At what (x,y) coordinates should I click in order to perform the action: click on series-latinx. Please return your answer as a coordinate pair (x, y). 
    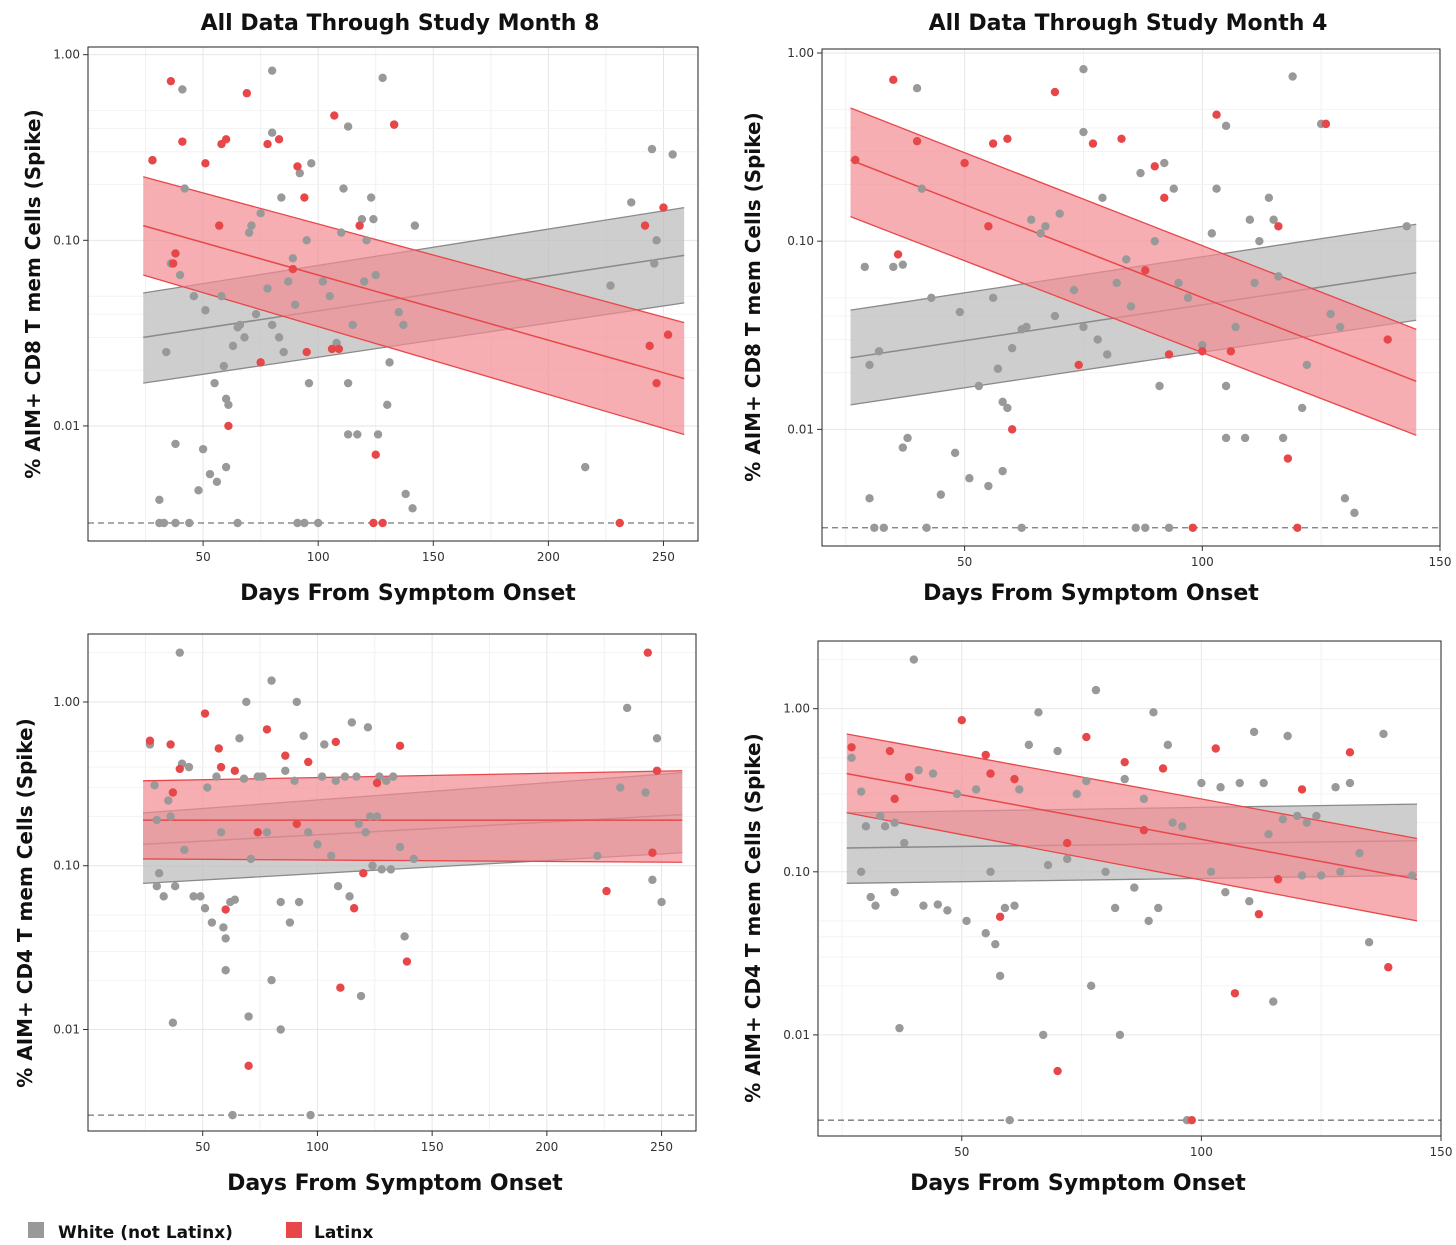
    Looking at the image, I should click on (403, 859).